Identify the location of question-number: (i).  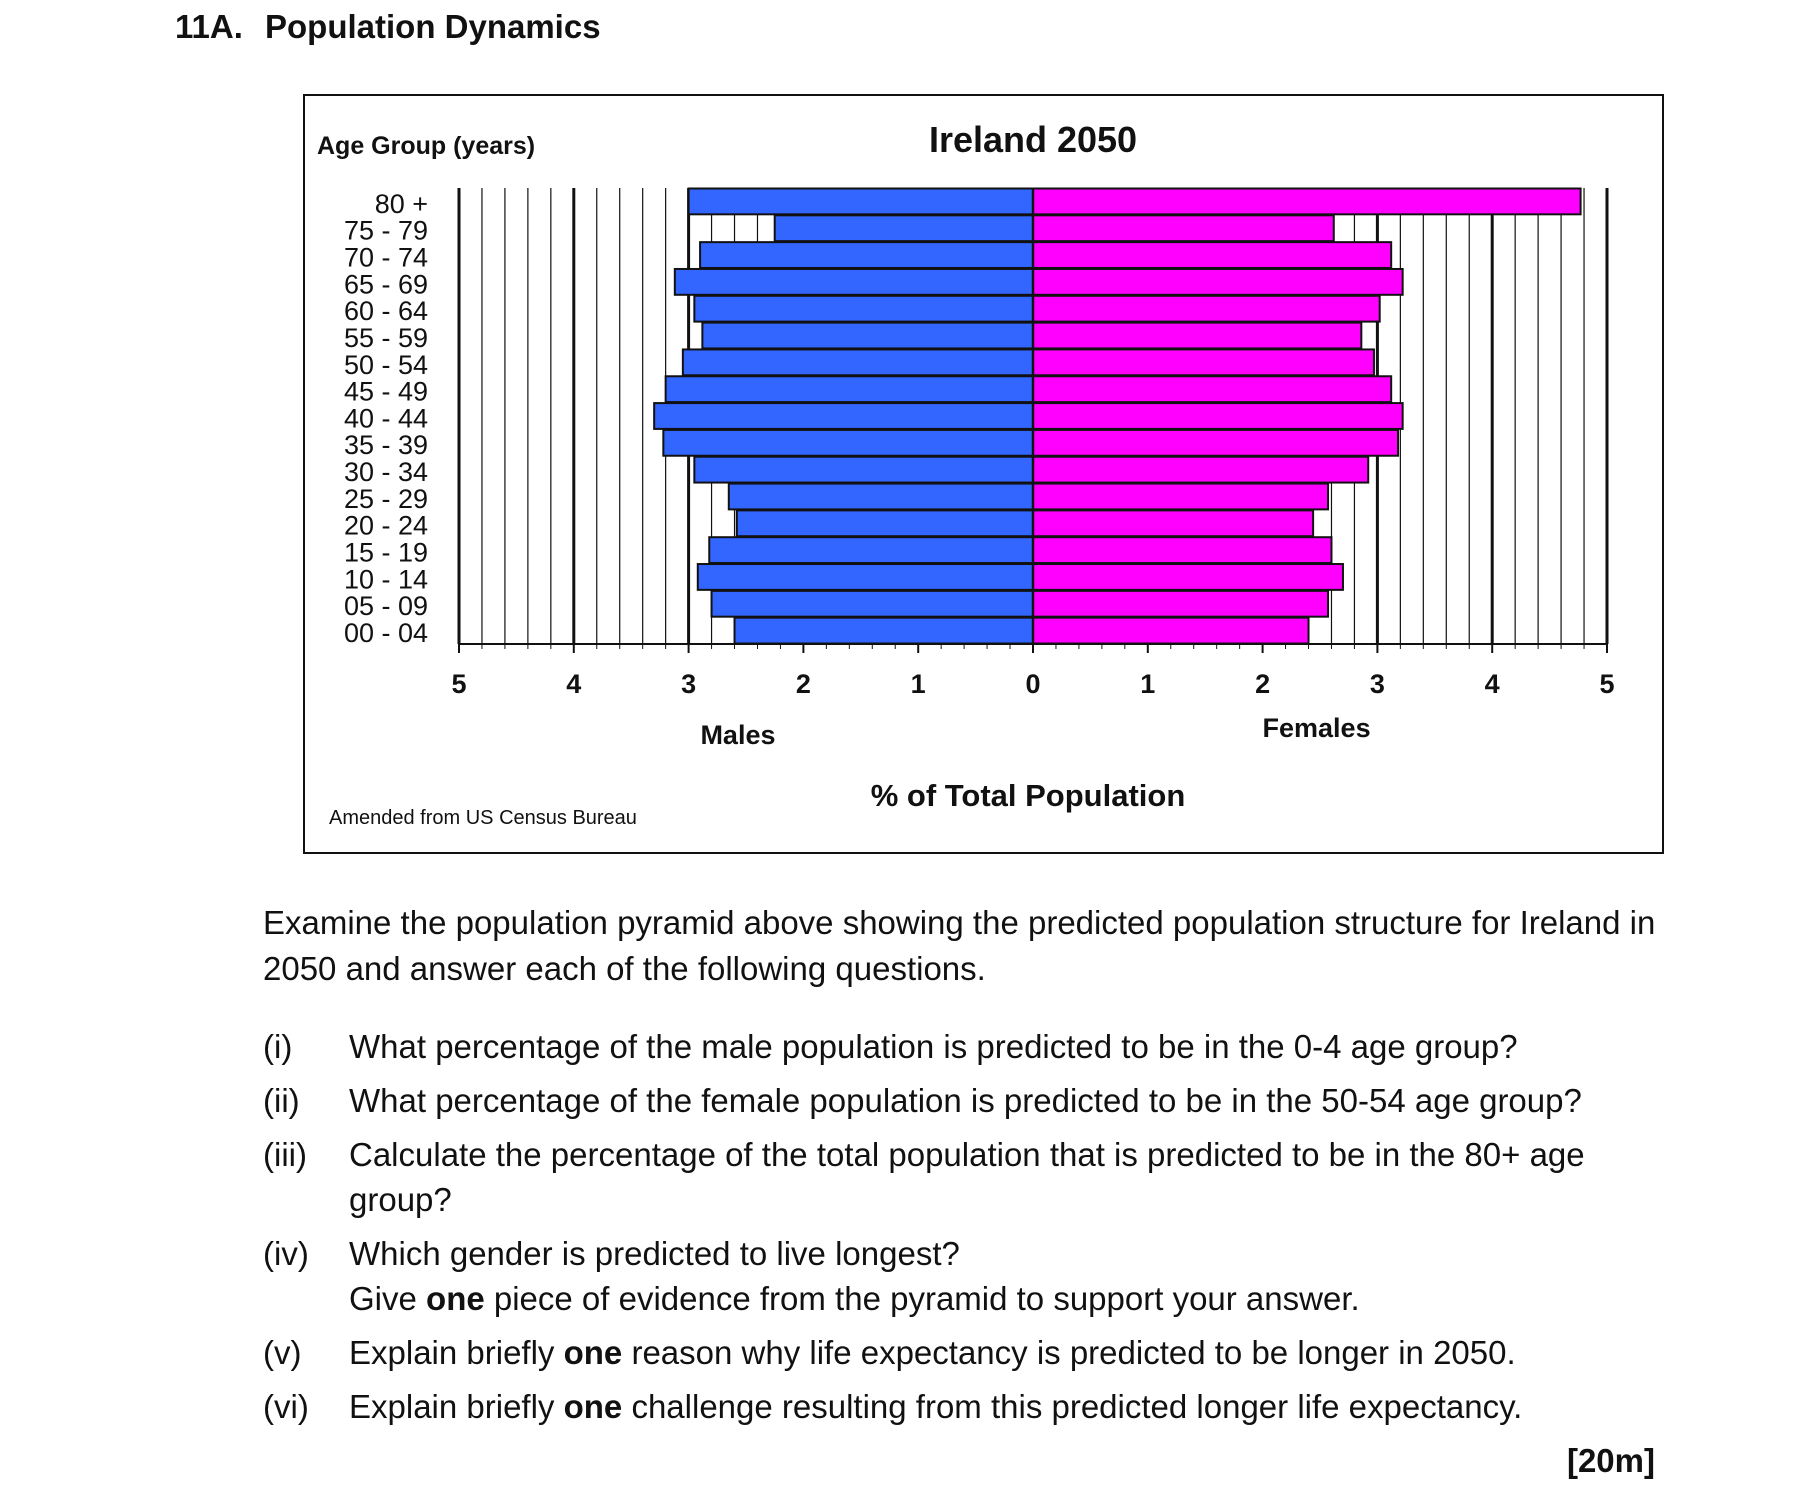
(278, 1046).